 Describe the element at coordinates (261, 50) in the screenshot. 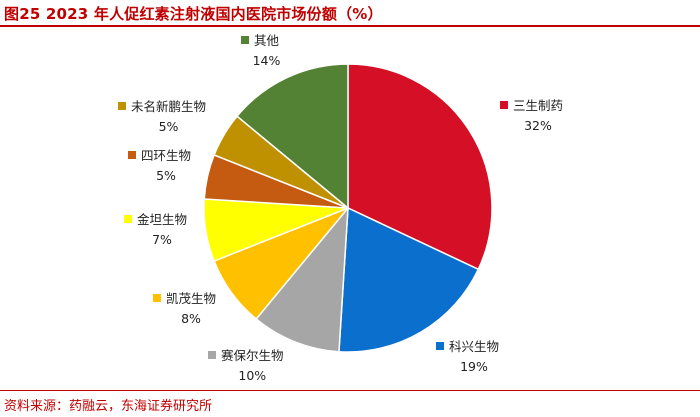

I see `slice-label-group-8: 其他 14%` at that location.